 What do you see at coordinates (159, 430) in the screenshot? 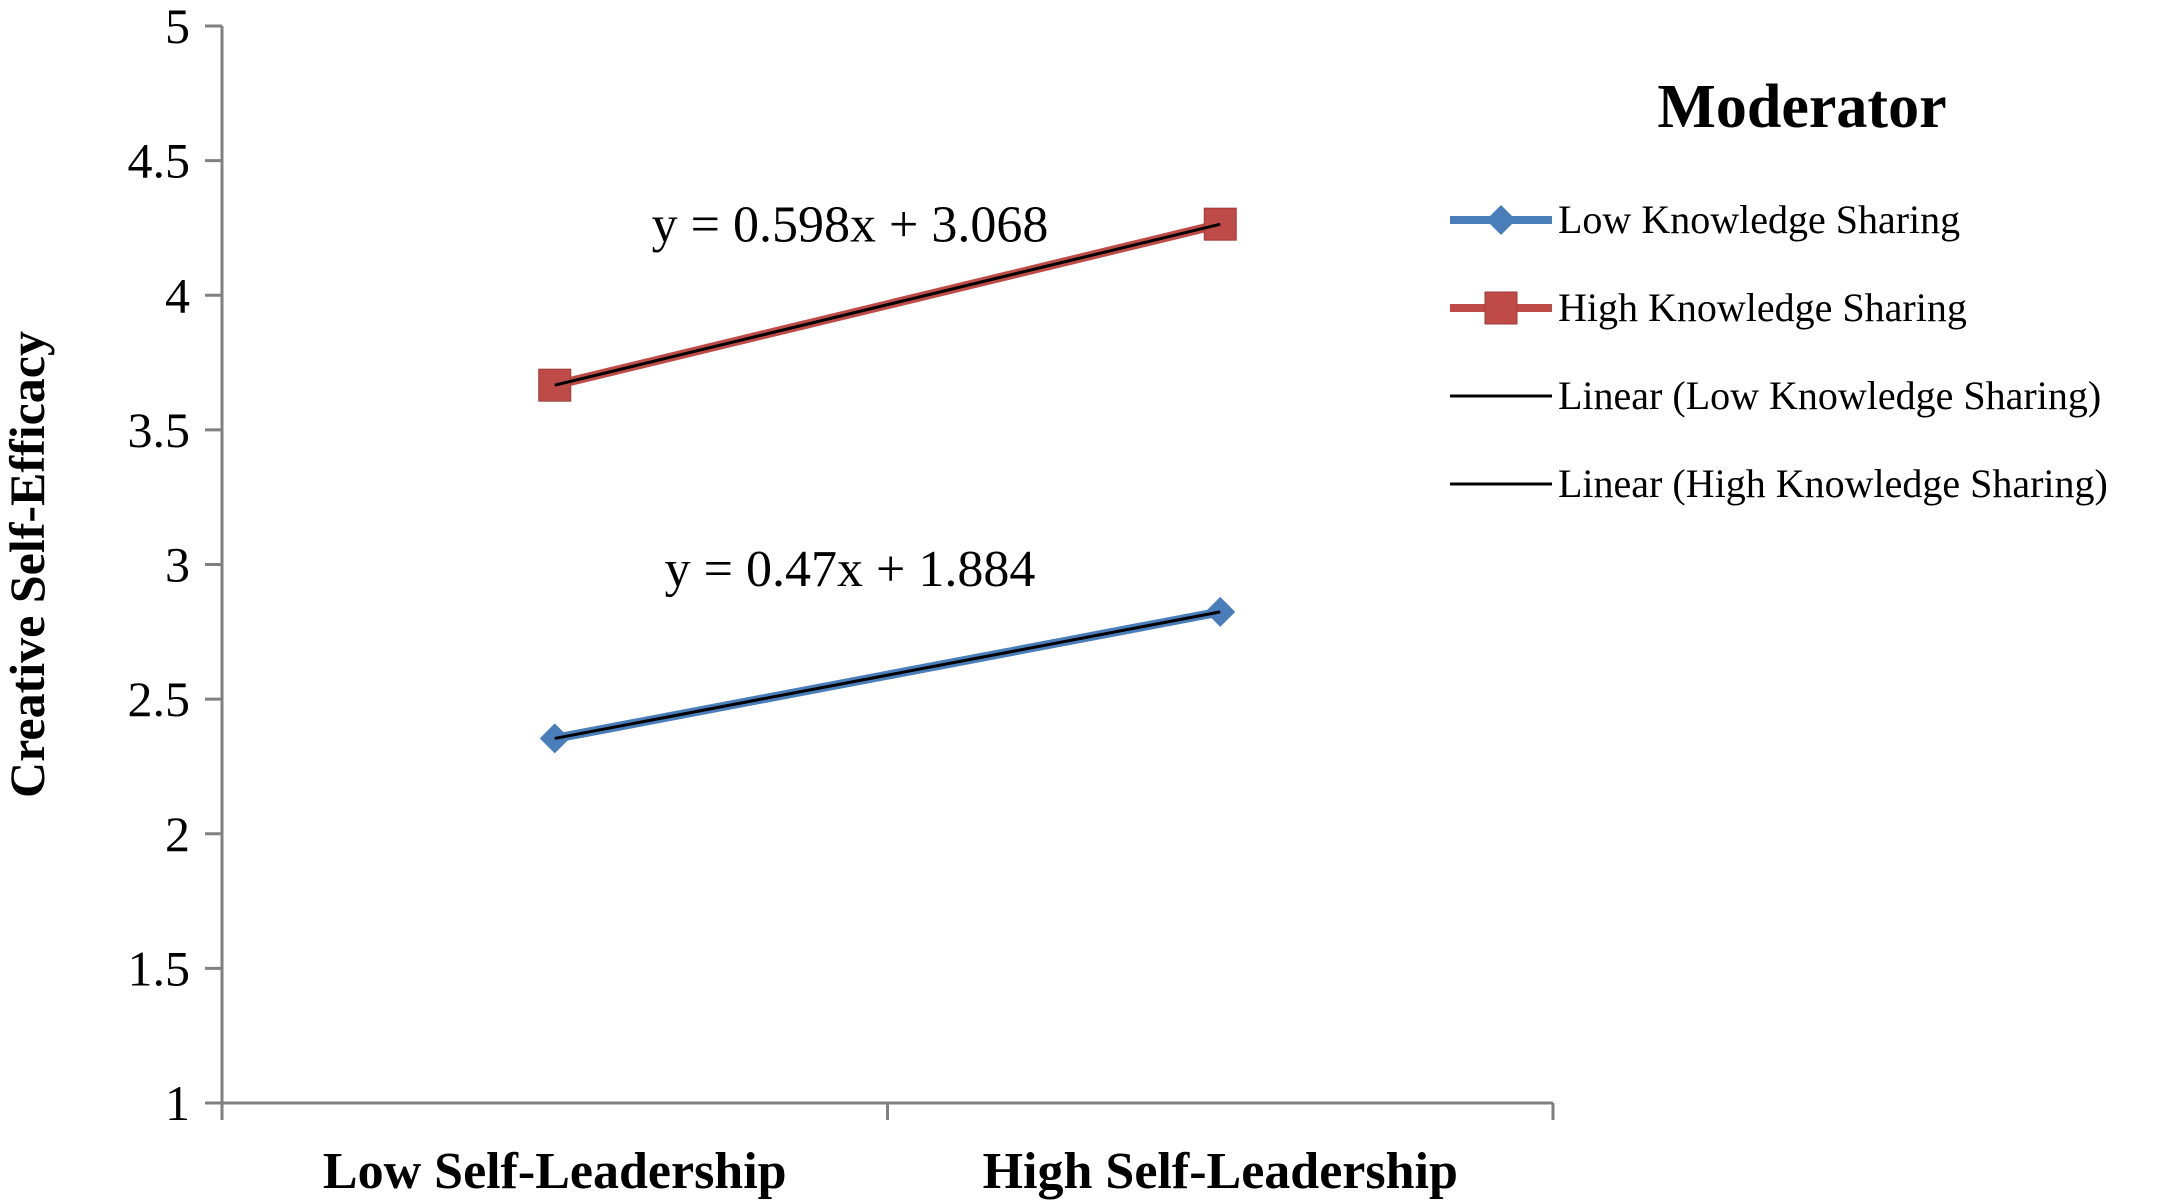
I see `y-tick-label: 3.5` at bounding box center [159, 430].